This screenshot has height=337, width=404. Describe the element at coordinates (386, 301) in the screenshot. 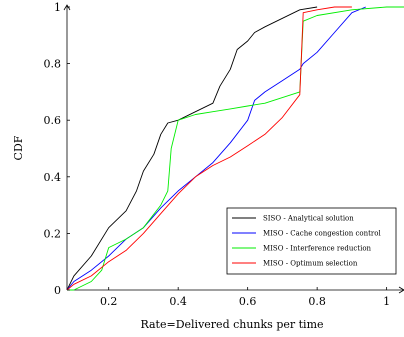

I see `x-tick-label: 1` at that location.